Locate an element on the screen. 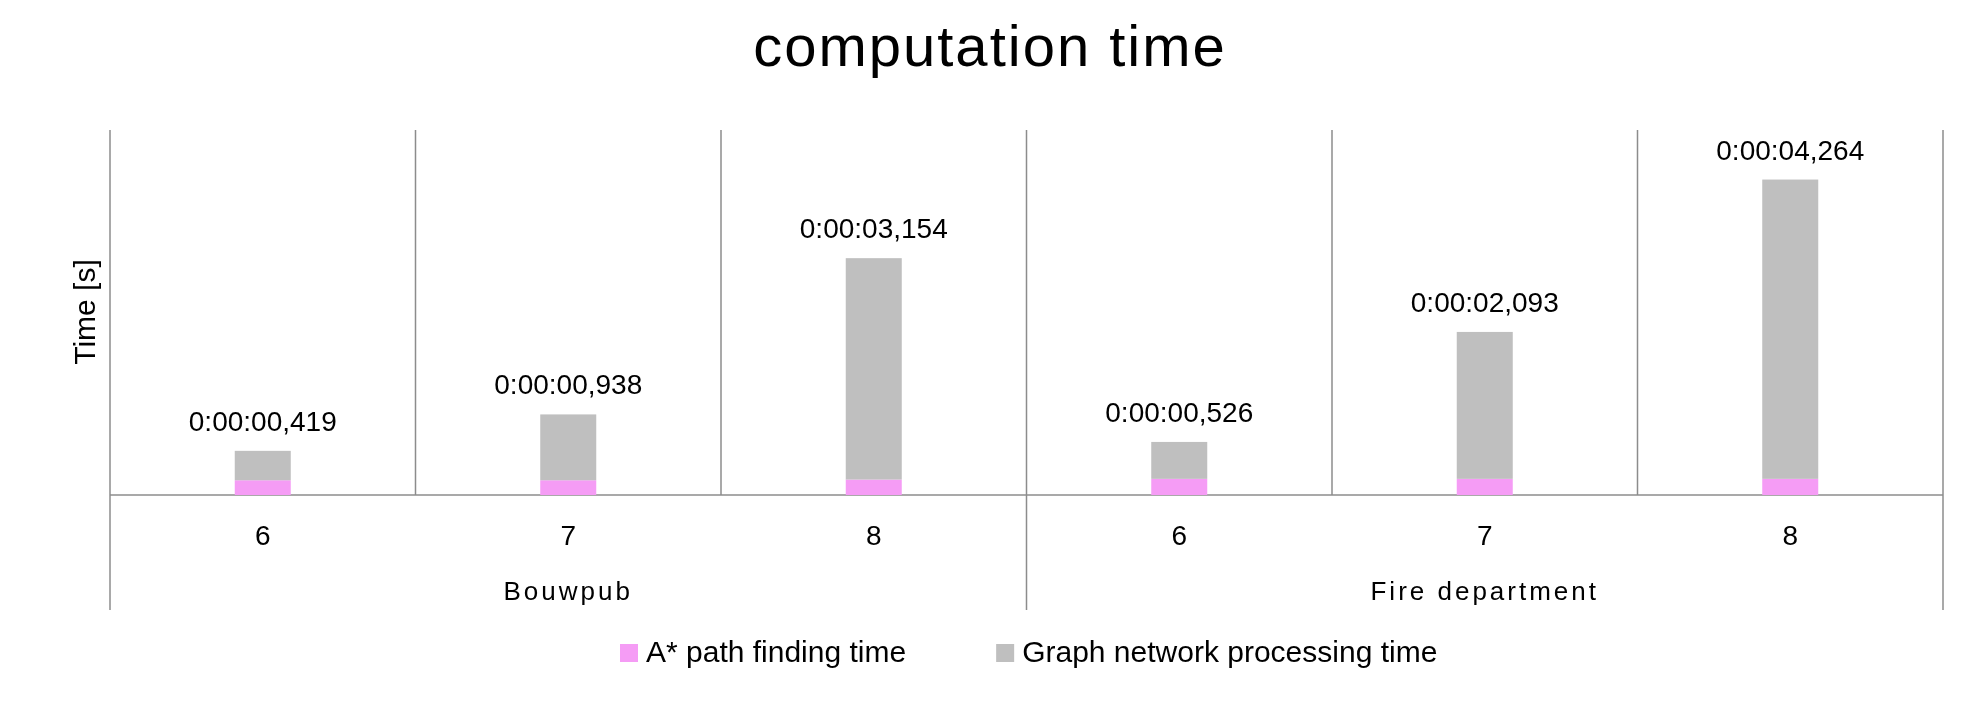 The height and width of the screenshot is (705, 1962). text: Bouwpub is located at coordinates (568, 591).